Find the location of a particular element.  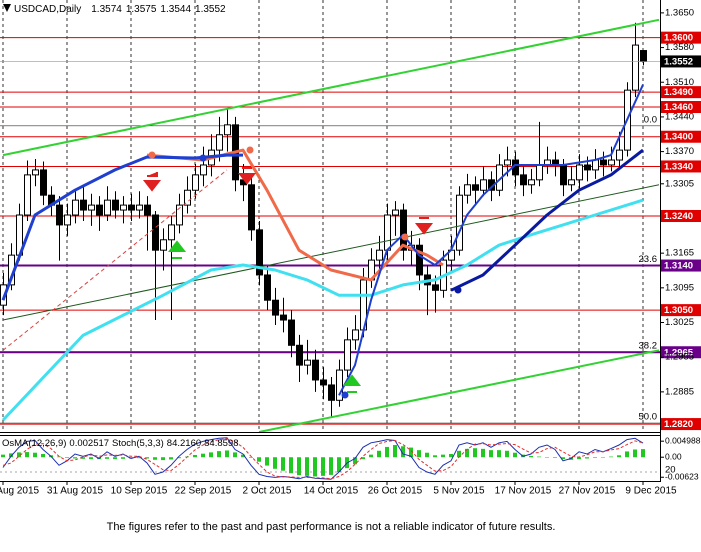

osma-label: OsMA(12,26,9) is located at coordinates (34, 443).